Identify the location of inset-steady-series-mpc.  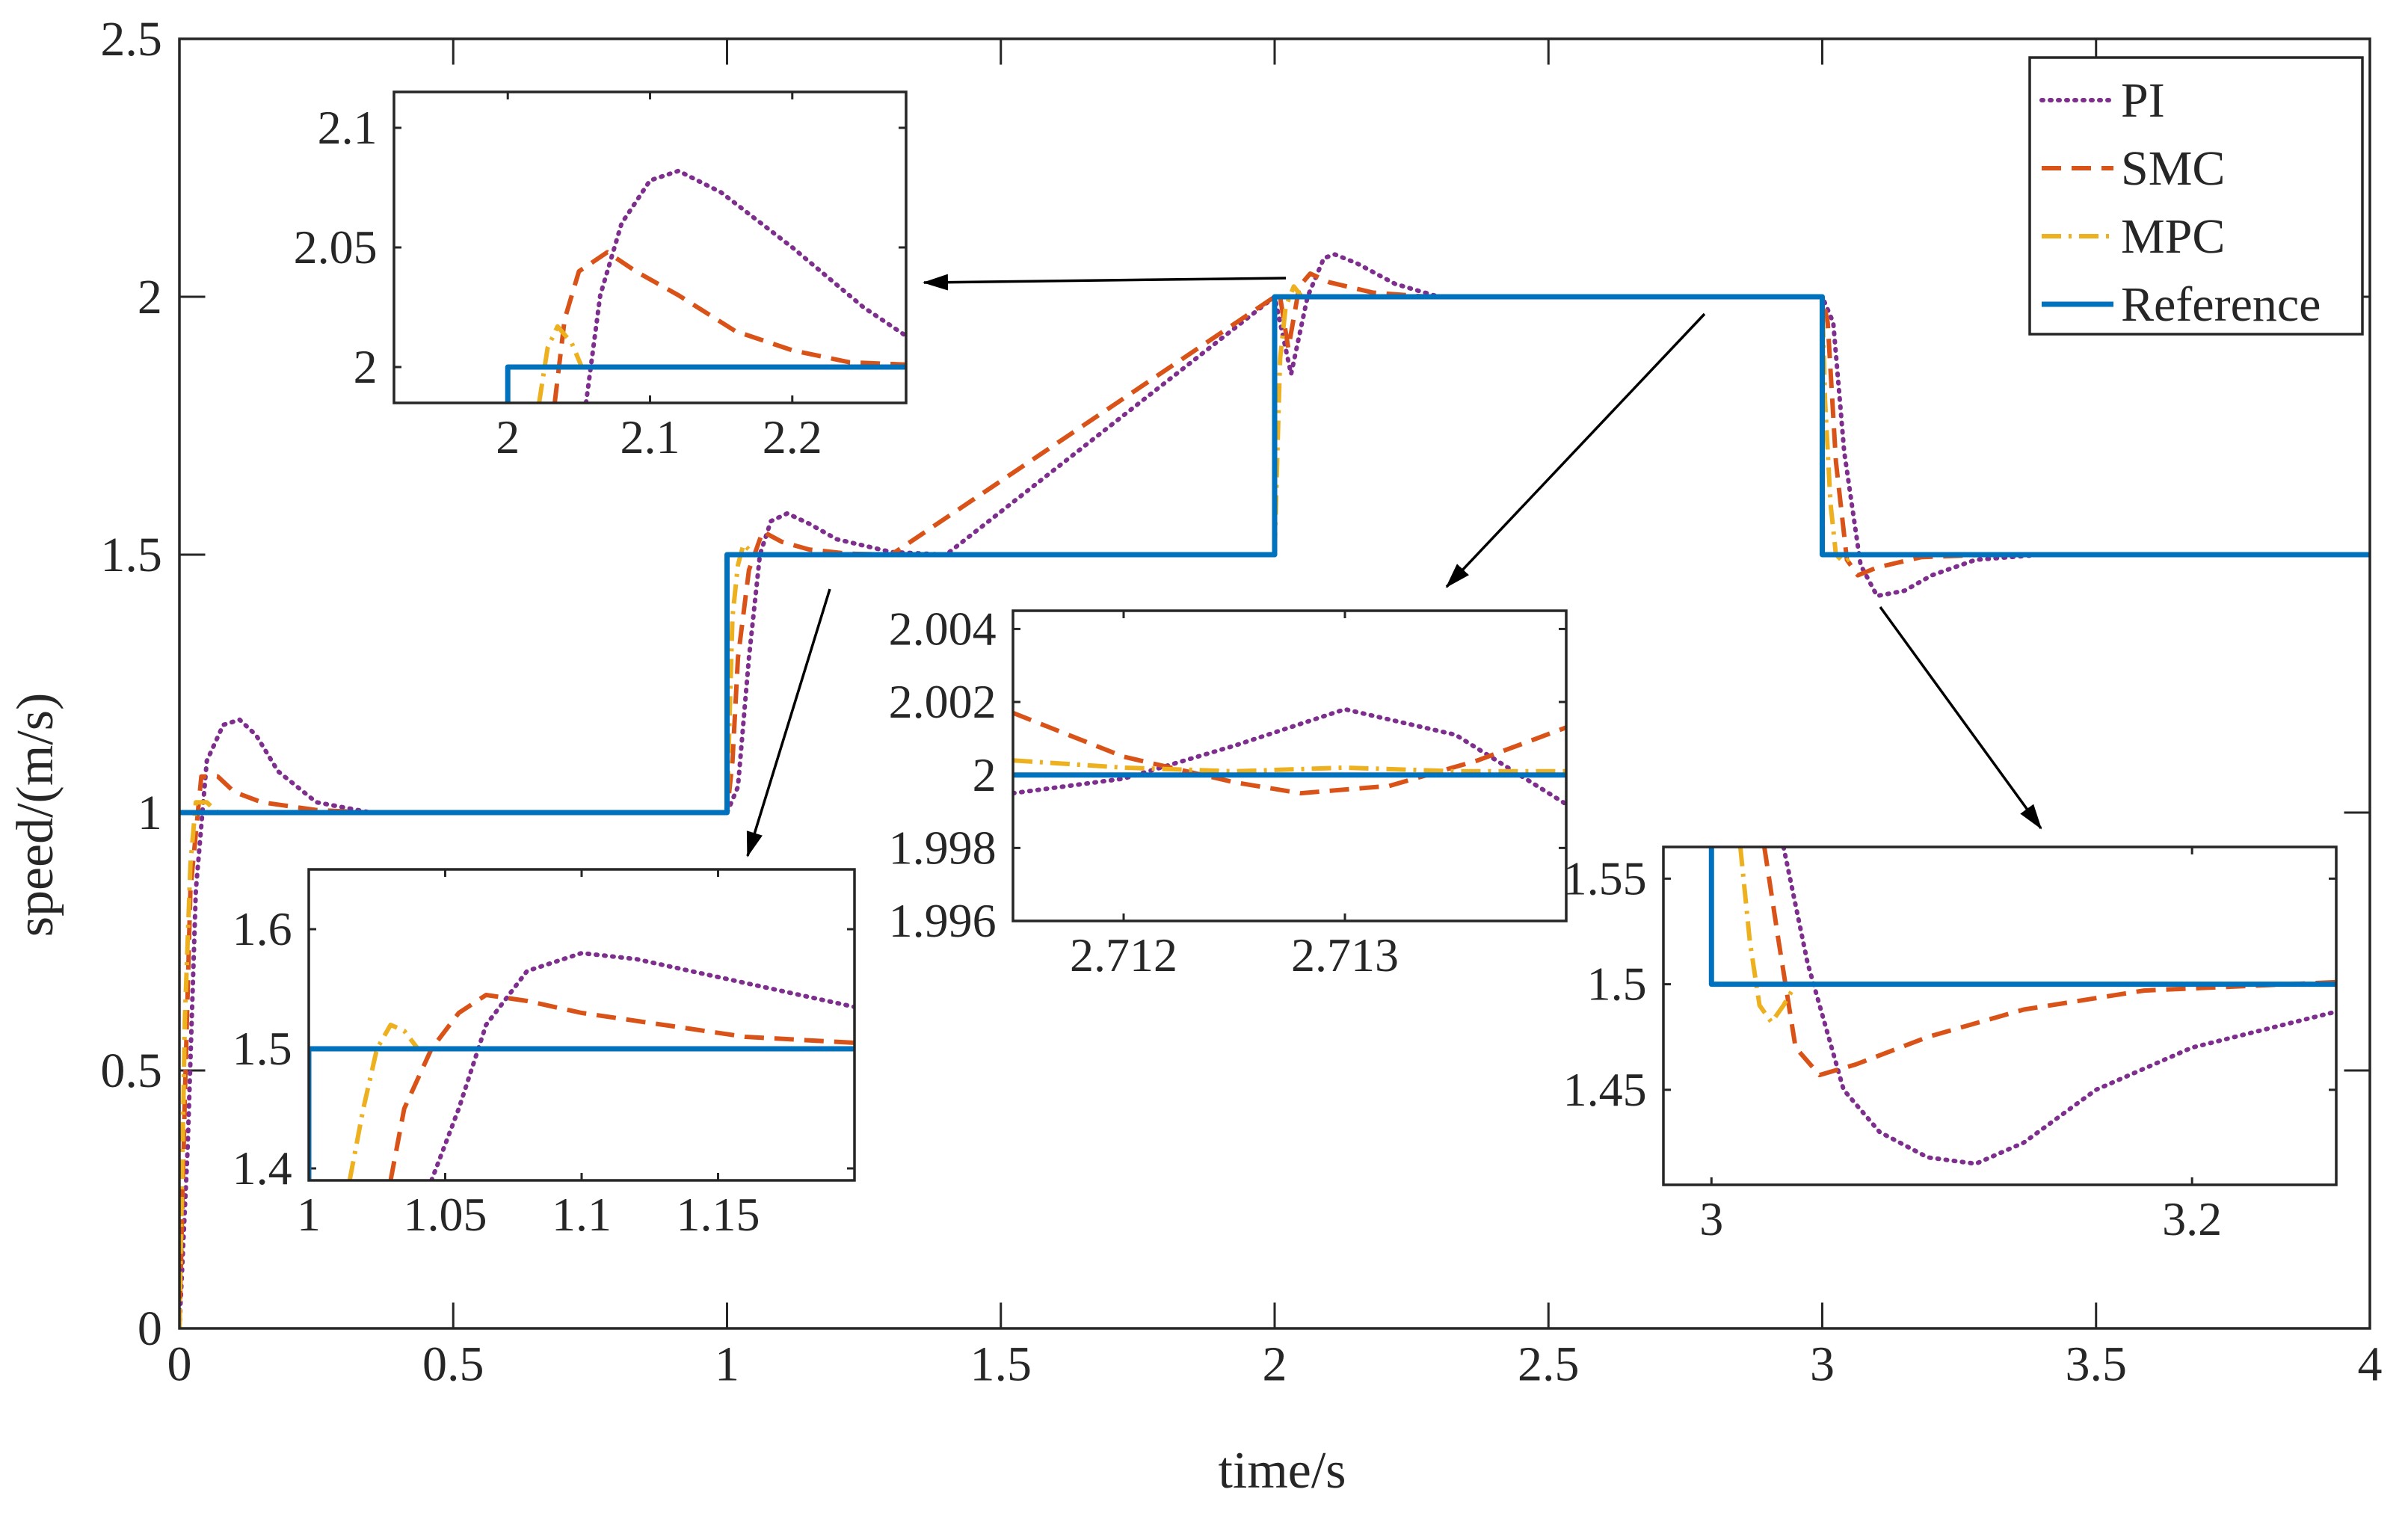
(1290, 766).